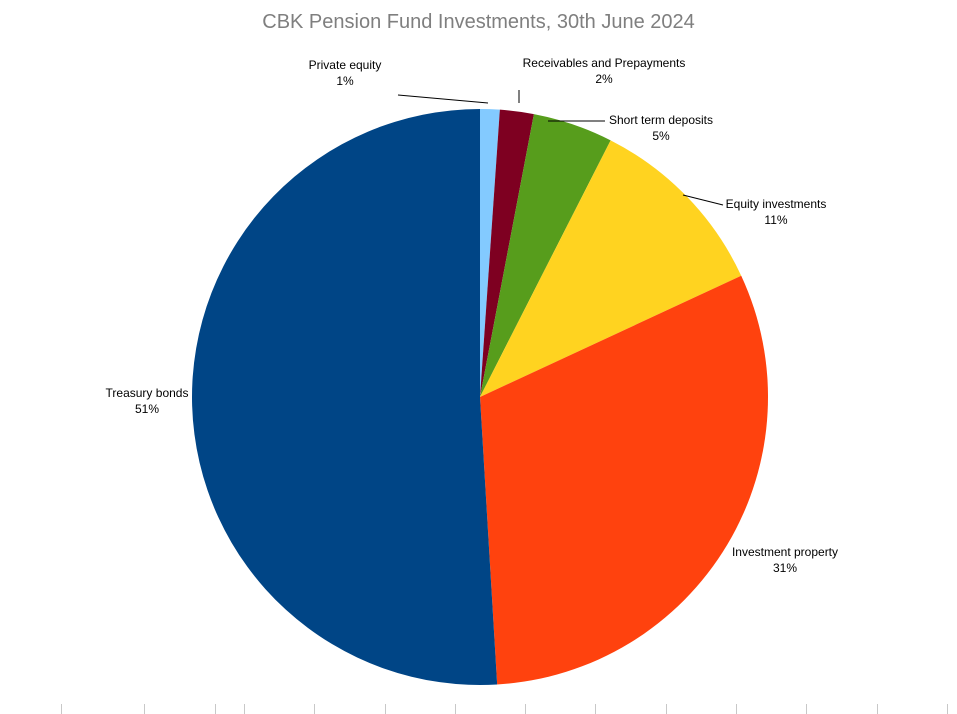  Describe the element at coordinates (604, 79) in the screenshot. I see `slice-percent-label: 2%` at that location.